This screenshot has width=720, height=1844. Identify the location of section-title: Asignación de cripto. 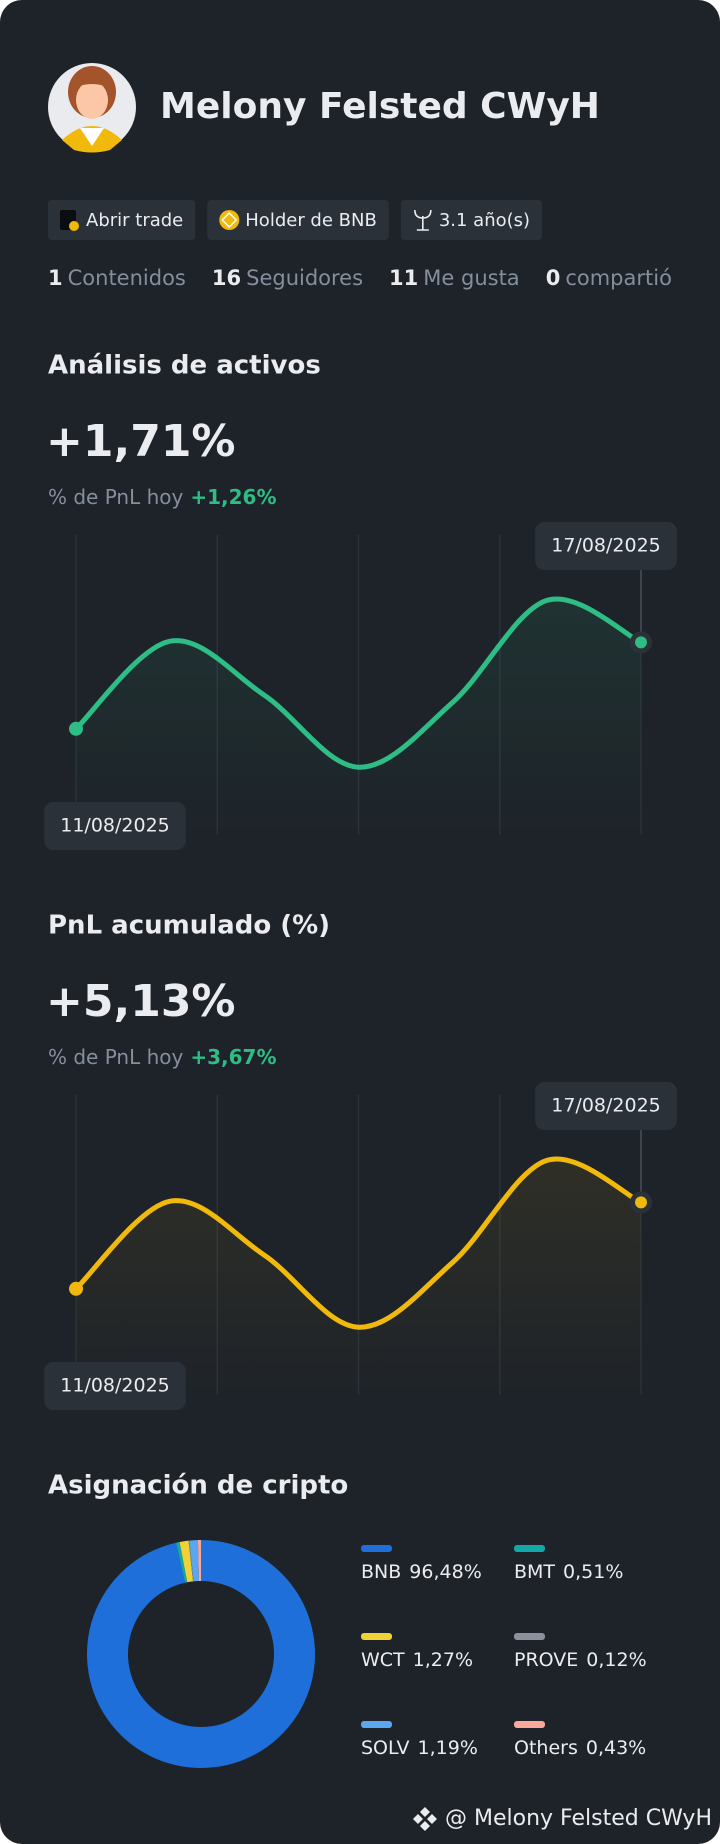
(198, 1486).